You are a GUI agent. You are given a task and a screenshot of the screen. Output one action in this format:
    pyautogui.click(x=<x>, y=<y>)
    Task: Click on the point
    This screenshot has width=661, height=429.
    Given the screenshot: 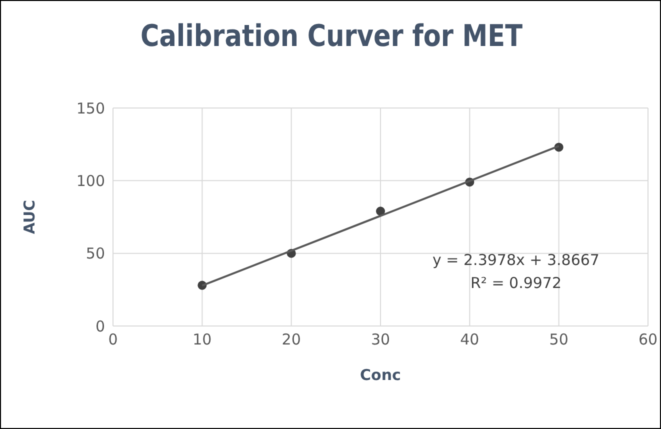 What is the action you would take?
    pyautogui.click(x=381, y=211)
    